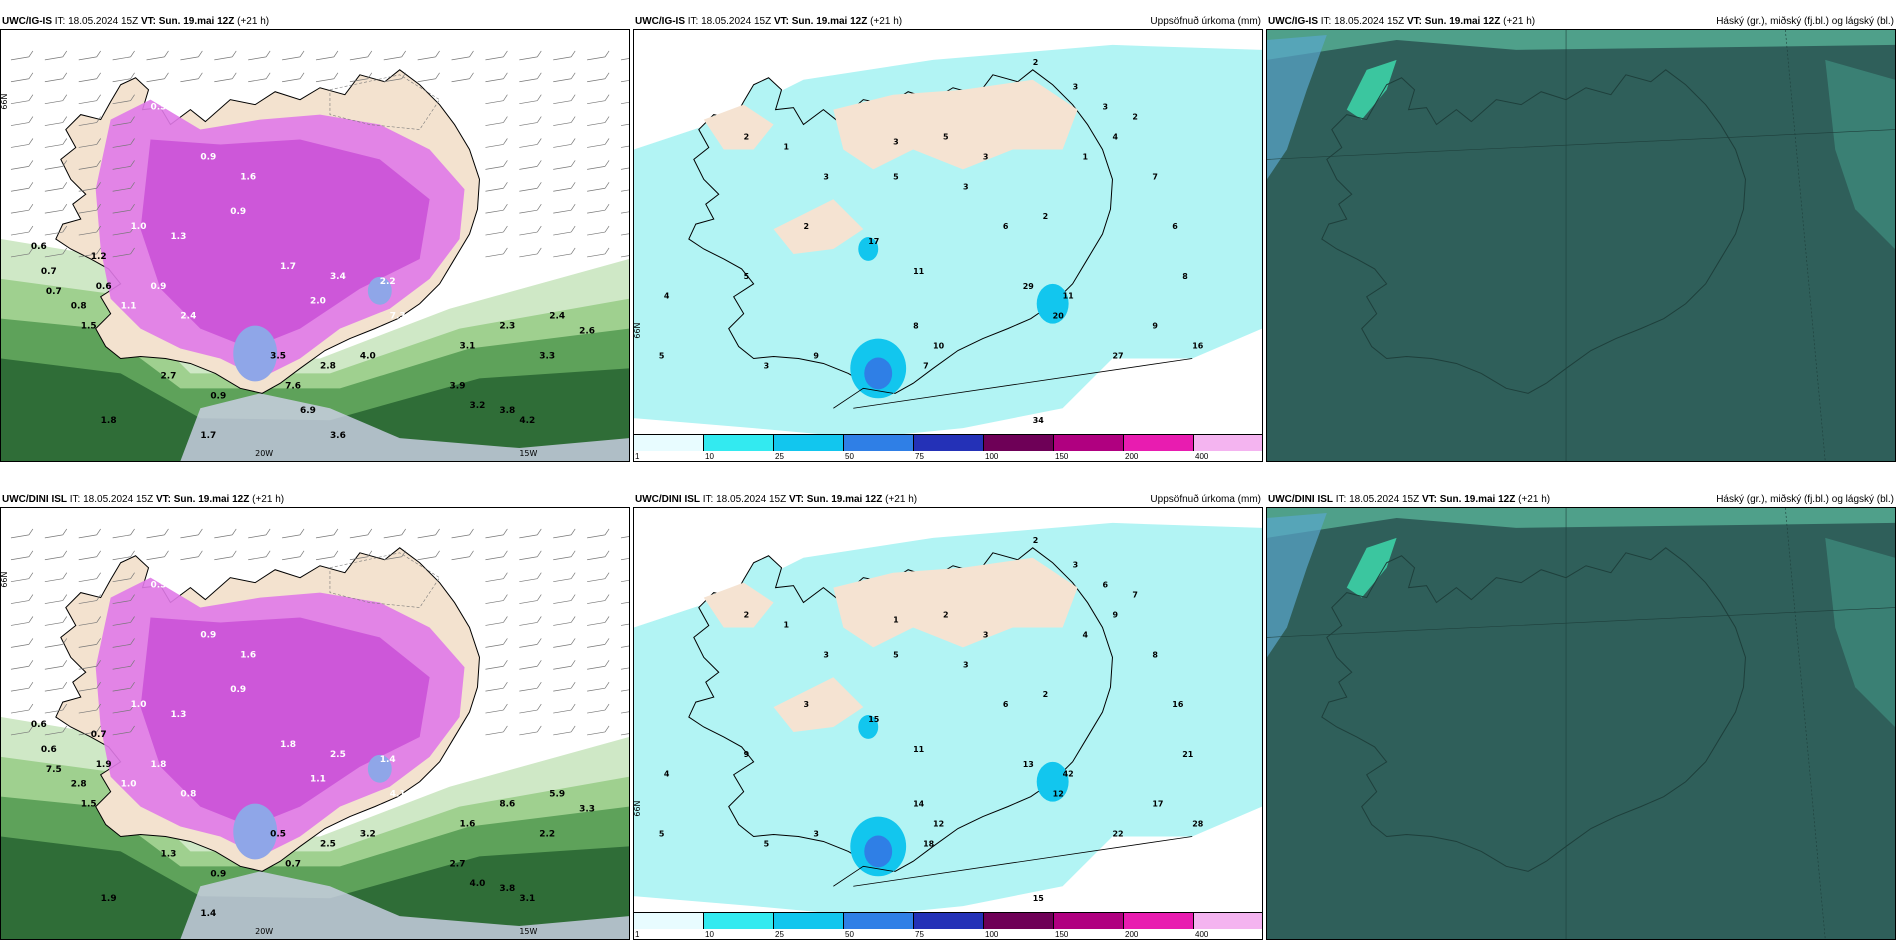 Image resolution: width=1900 pixels, height=950 pixels. Describe the element at coordinates (916, 326) in the screenshot. I see `accum-value: 8` at that location.